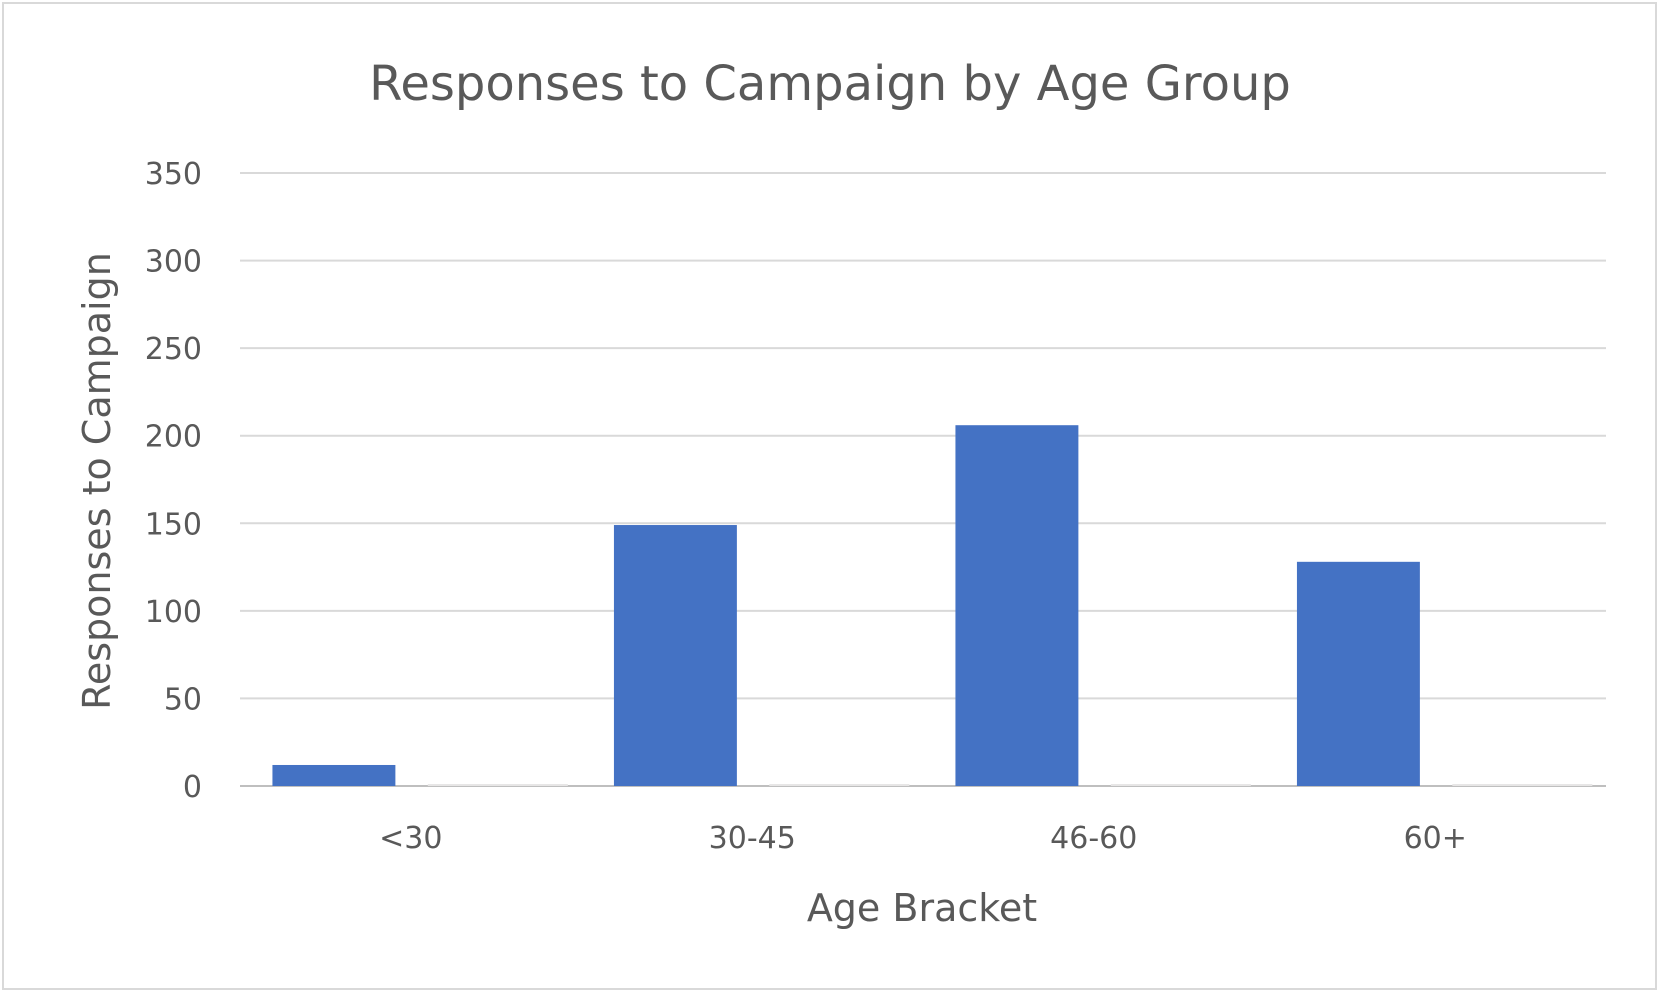  What do you see at coordinates (183, 699) in the screenshot?
I see `y-tick-label: 50` at bounding box center [183, 699].